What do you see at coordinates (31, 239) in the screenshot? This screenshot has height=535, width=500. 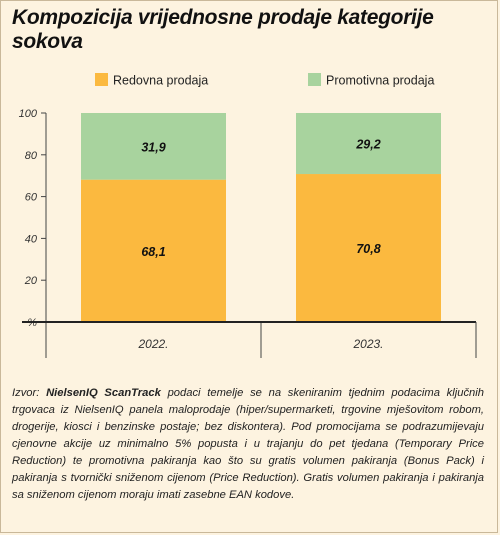 I see `y-tick-label: 40` at bounding box center [31, 239].